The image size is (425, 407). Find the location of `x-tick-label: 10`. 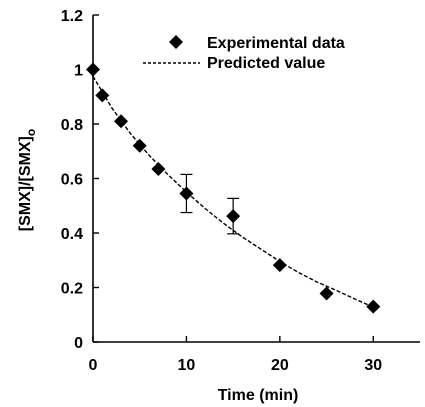

x-tick-label: 10 is located at coordinates (187, 365).